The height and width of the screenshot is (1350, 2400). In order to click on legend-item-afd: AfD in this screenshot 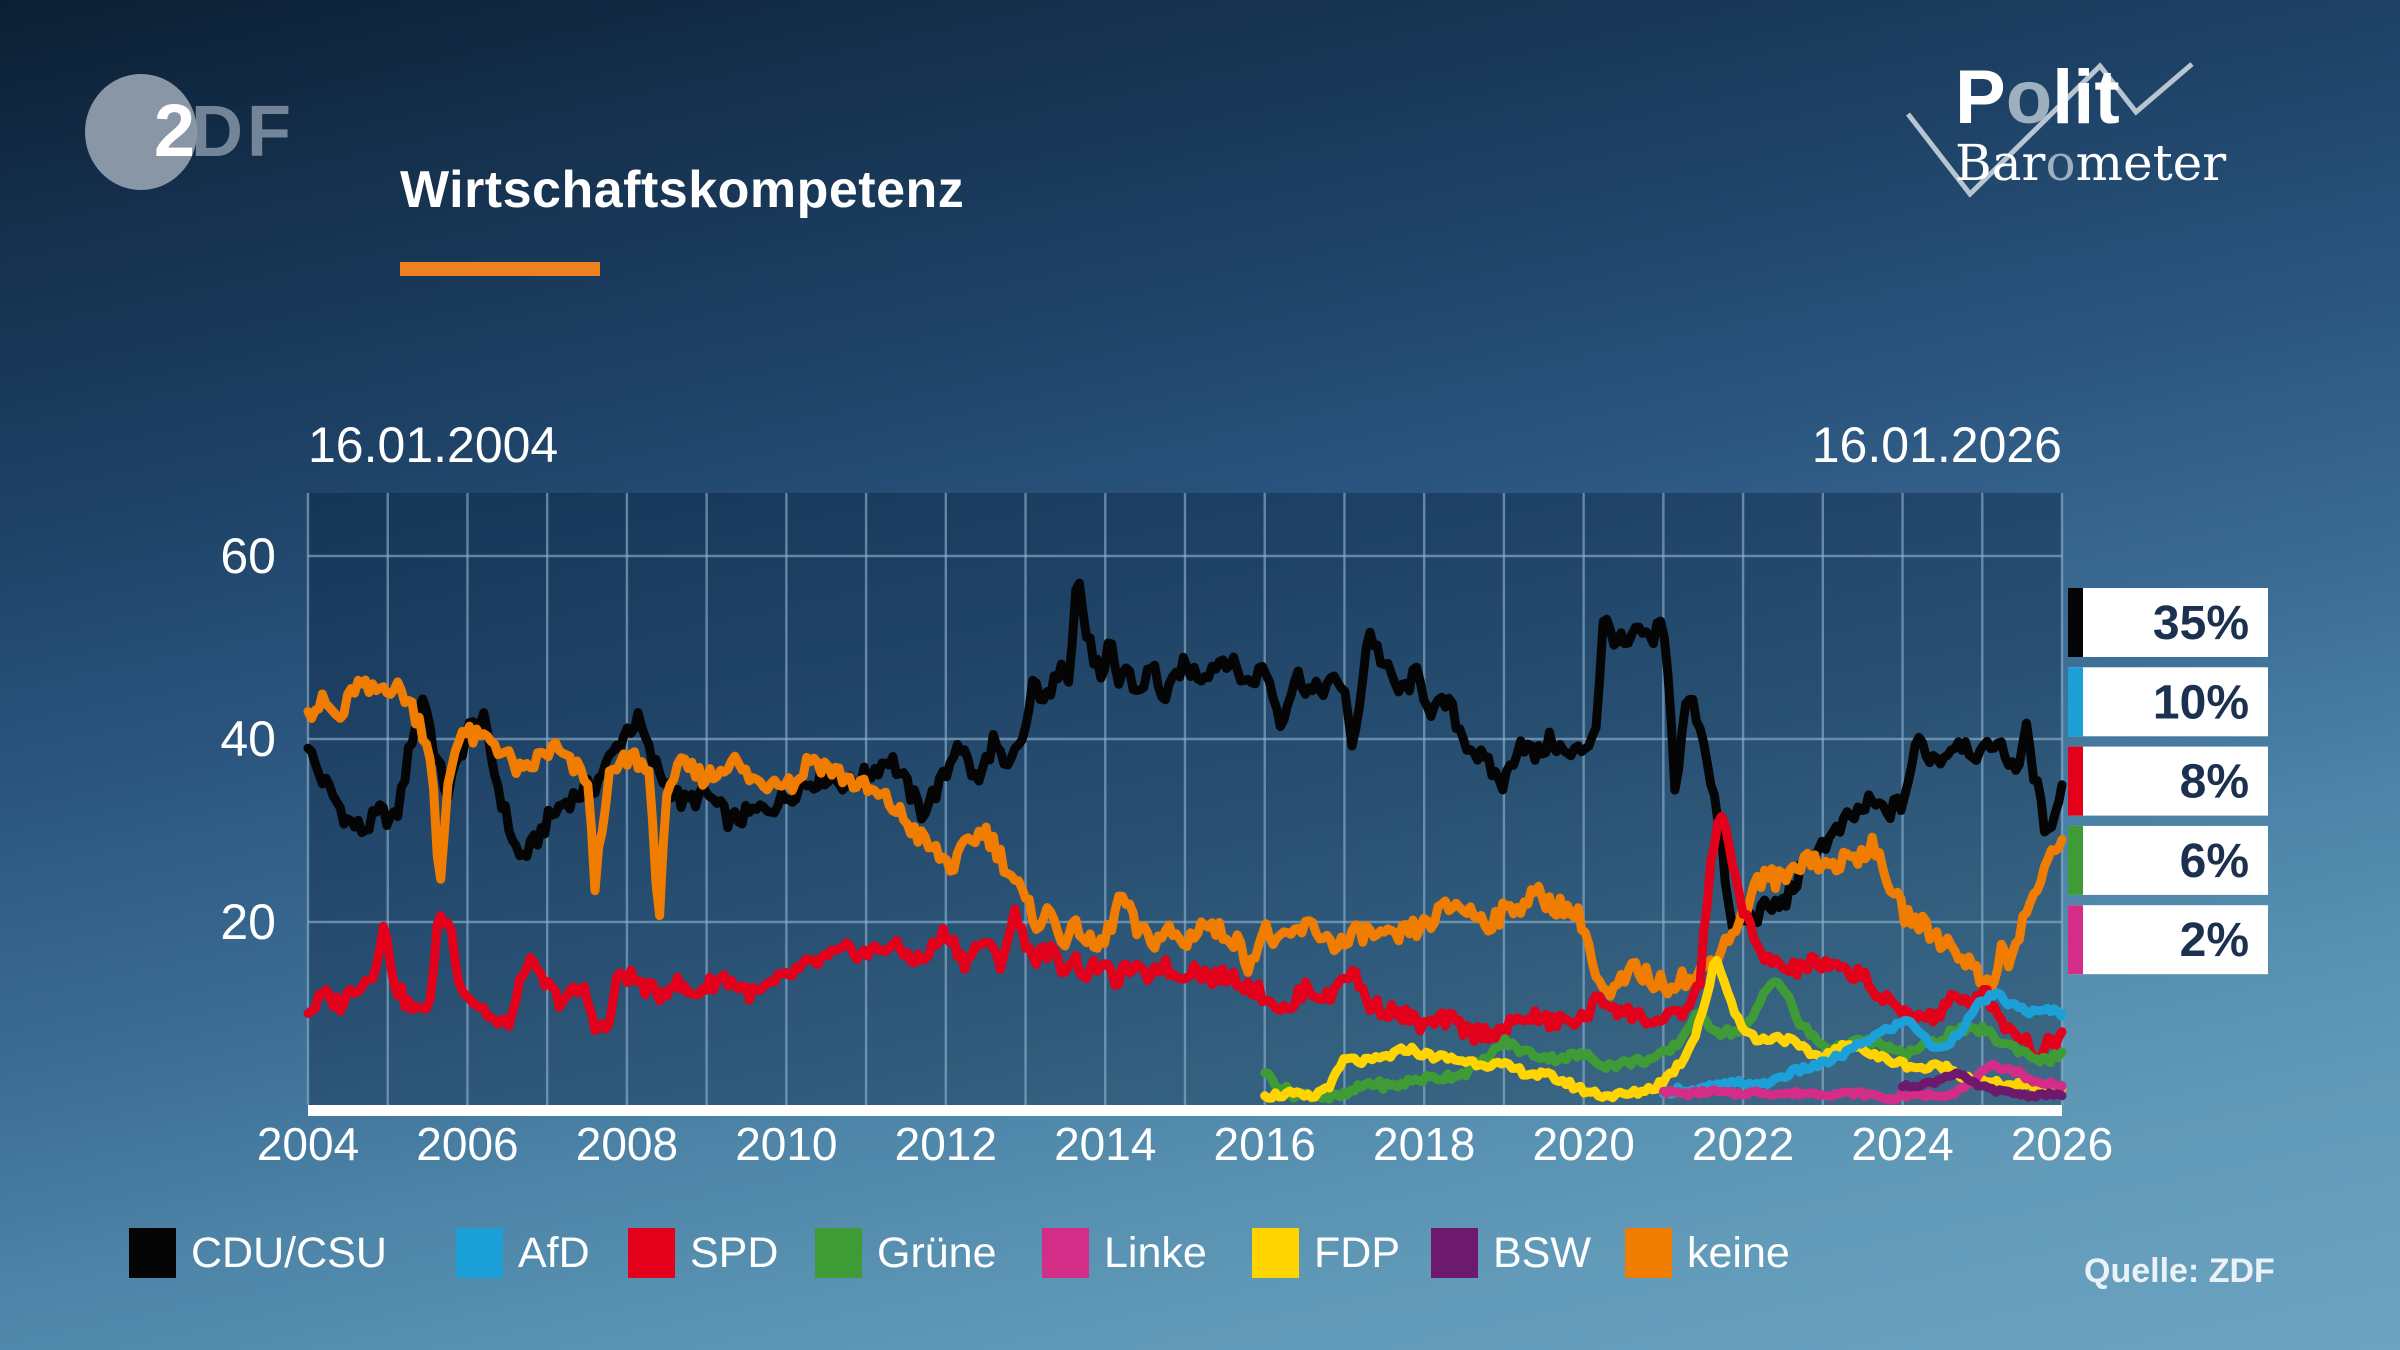, I will do `click(523, 1253)`.